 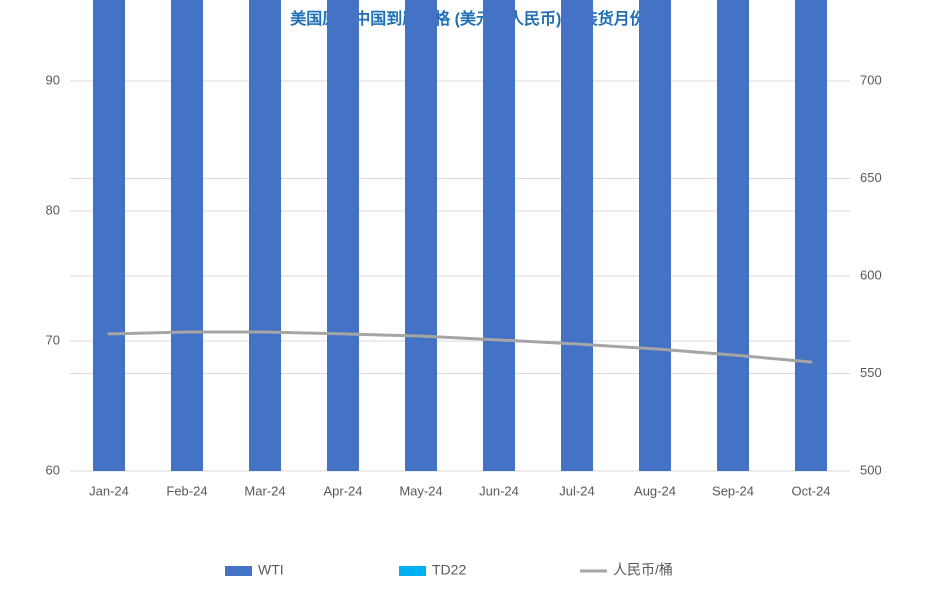 I want to click on y-tick-label: 60, so click(x=53, y=469).